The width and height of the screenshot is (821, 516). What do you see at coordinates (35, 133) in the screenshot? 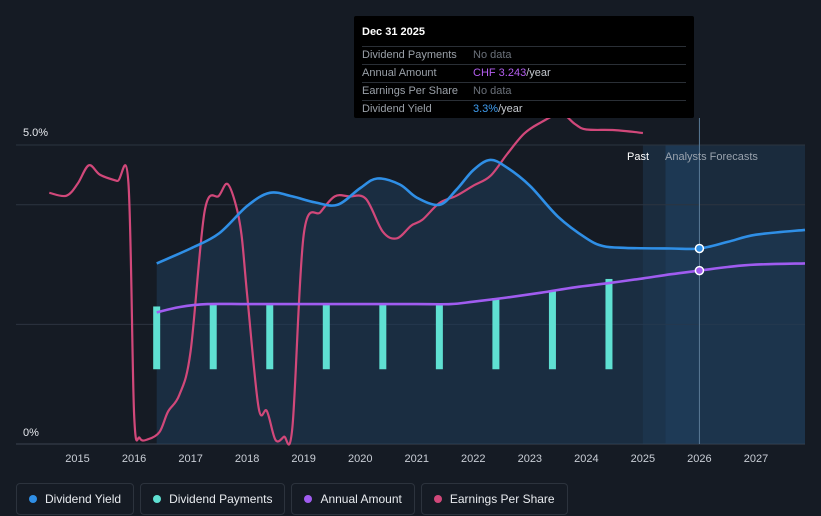
I see `y-axis-max-label: 5.0%` at bounding box center [35, 133].